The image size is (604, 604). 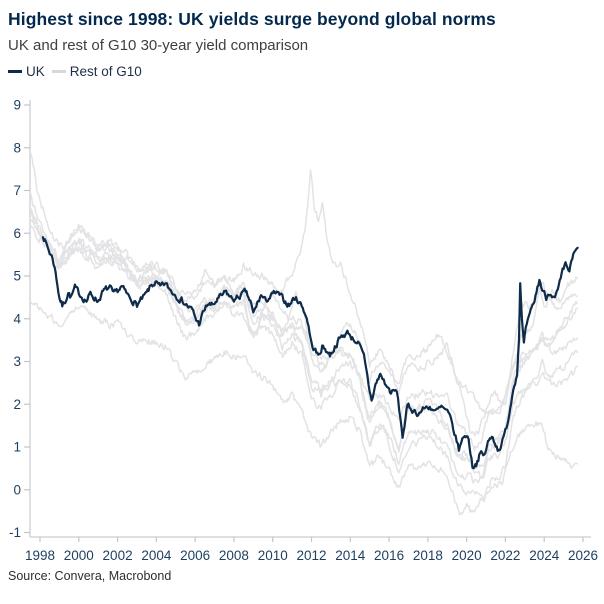 What do you see at coordinates (58, 71) in the screenshot?
I see `g10-line-swatch-icon` at bounding box center [58, 71].